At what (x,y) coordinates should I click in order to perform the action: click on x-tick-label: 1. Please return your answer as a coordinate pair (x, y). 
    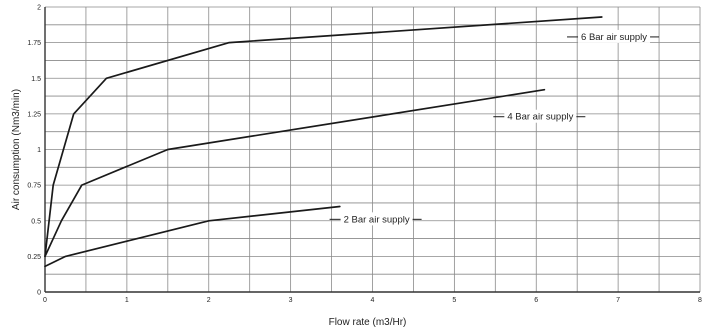
    Looking at the image, I should click on (127, 300).